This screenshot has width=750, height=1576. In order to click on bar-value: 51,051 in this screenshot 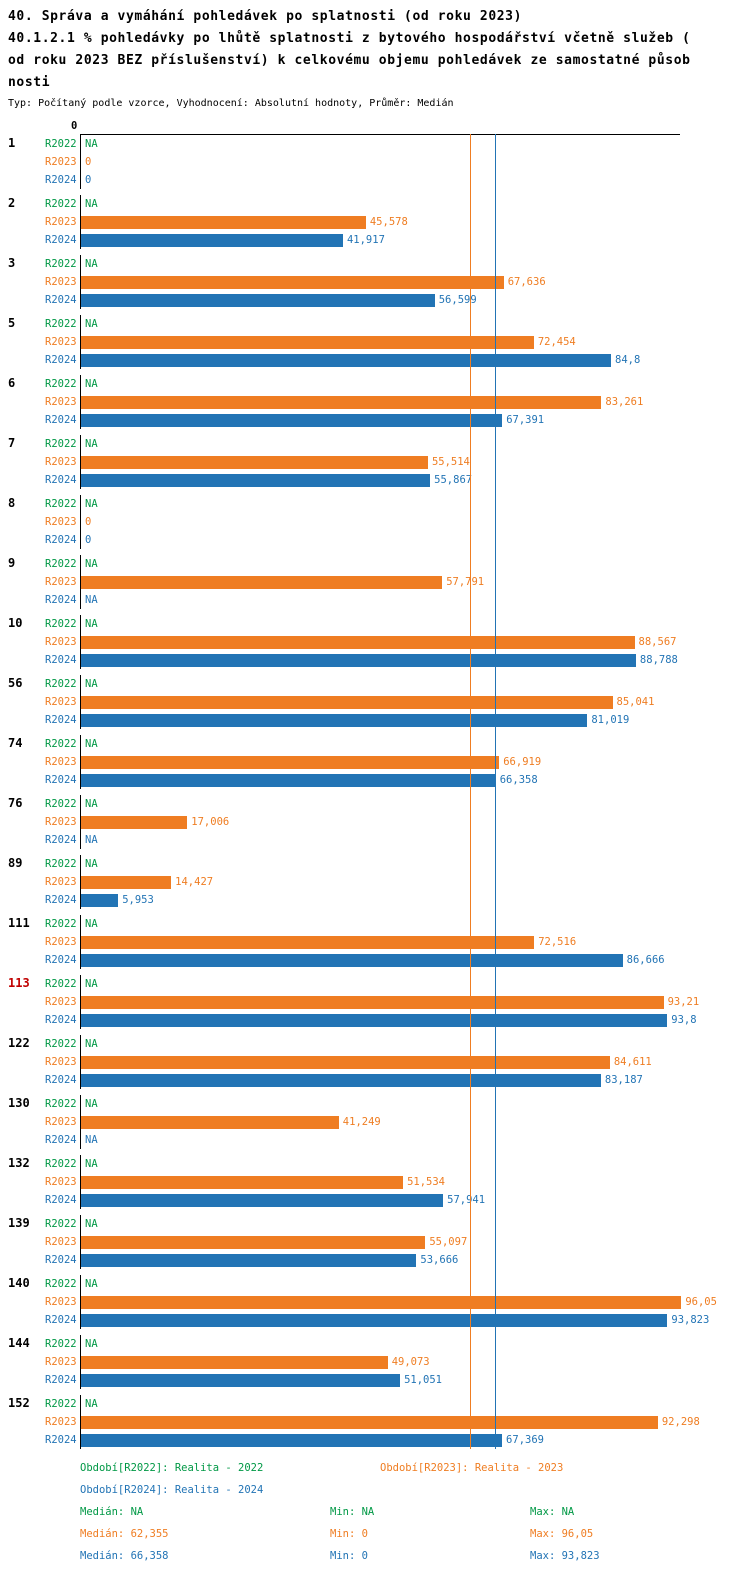, I will do `click(423, 1380)`.